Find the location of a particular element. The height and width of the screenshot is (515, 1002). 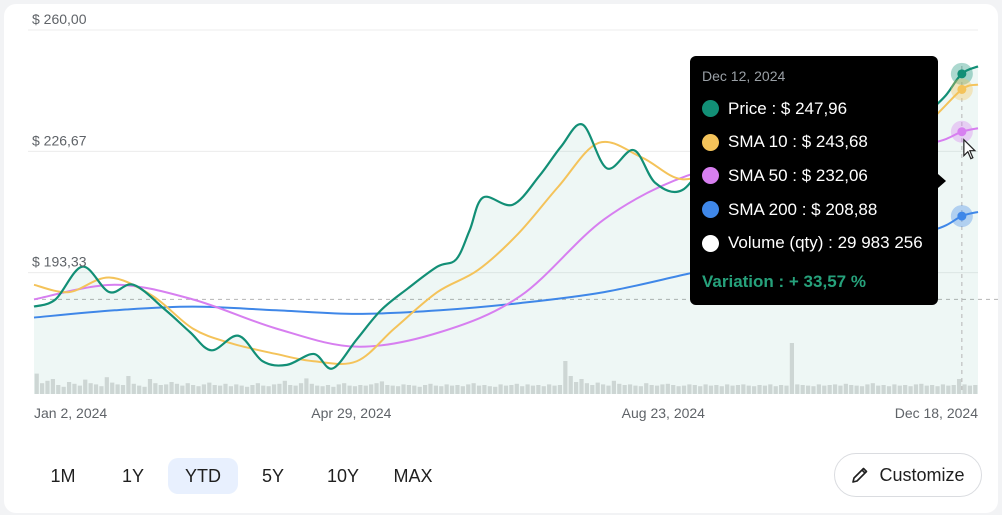

sma10-dot-icon is located at coordinates (710, 142).